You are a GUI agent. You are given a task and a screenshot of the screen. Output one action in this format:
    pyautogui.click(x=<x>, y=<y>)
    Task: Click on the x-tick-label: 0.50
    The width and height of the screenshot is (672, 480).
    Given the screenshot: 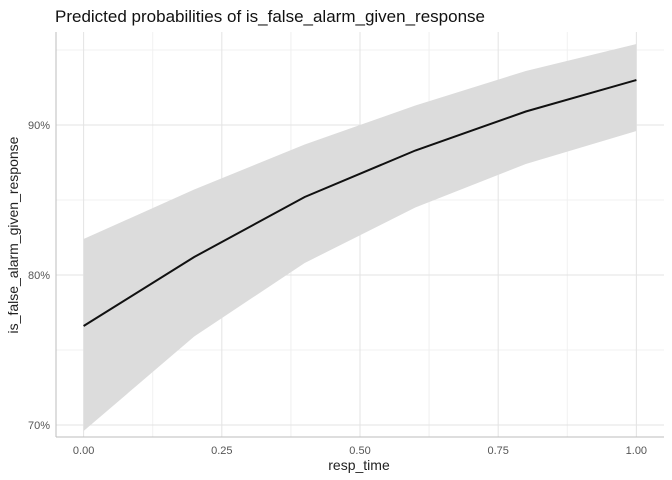 What is the action you would take?
    pyautogui.click(x=359, y=451)
    